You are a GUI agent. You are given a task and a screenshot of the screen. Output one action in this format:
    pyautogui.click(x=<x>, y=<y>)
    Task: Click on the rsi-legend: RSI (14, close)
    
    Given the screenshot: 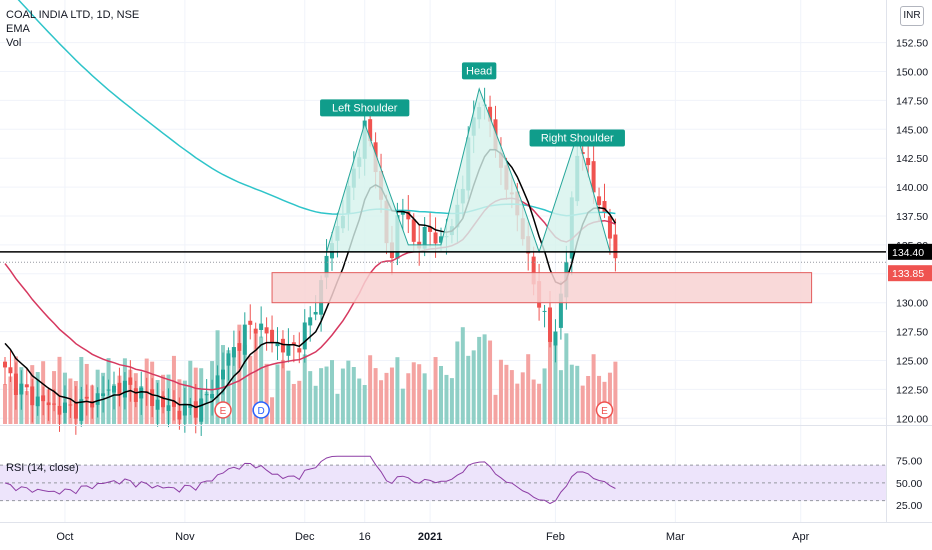 What is the action you would take?
    pyautogui.click(x=42, y=468)
    